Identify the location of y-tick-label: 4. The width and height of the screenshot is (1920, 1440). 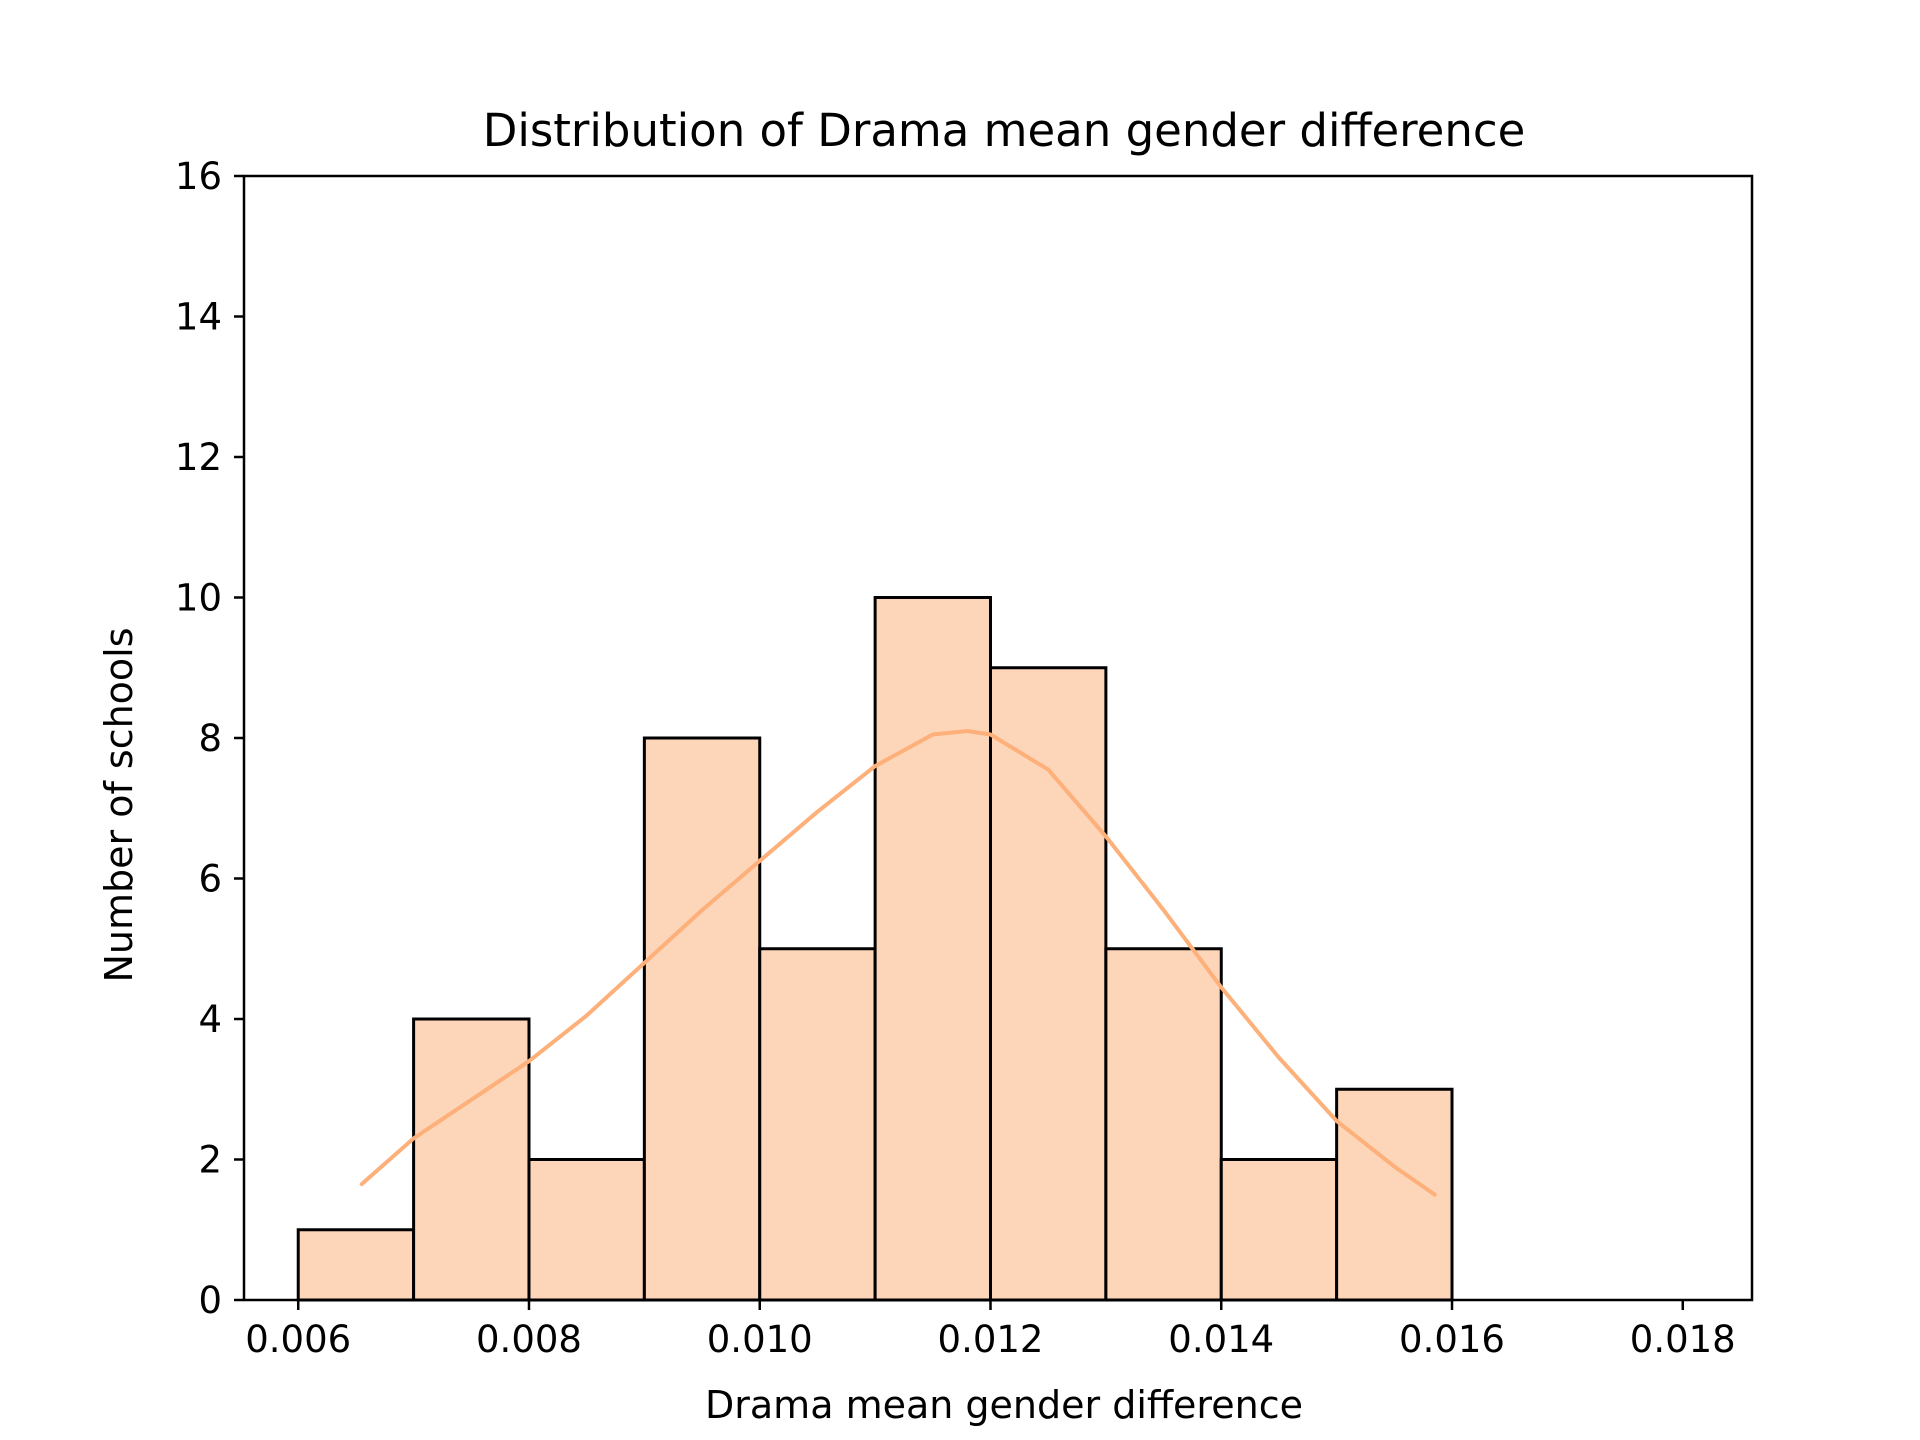
(210, 1019).